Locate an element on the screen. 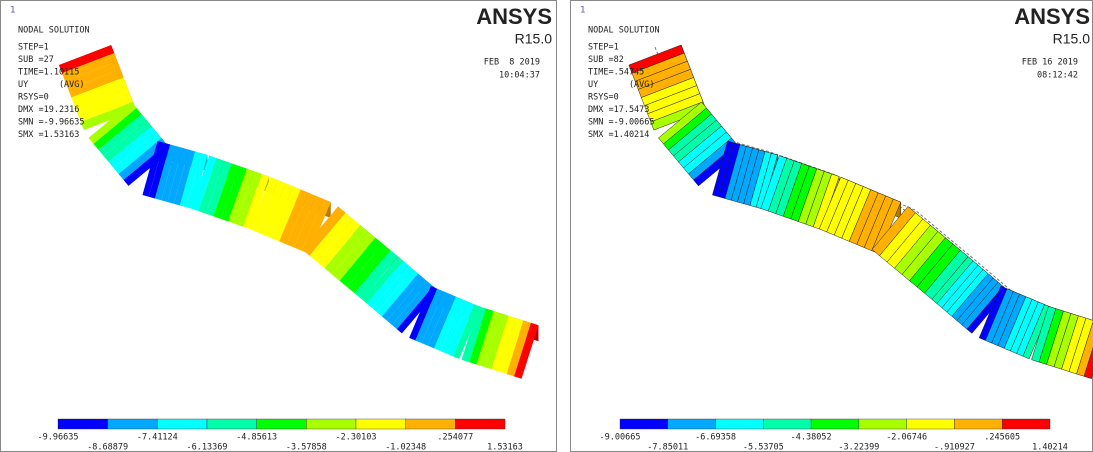 This screenshot has height=452, width=1093. legend-label: -3.57858 is located at coordinates (306, 447).